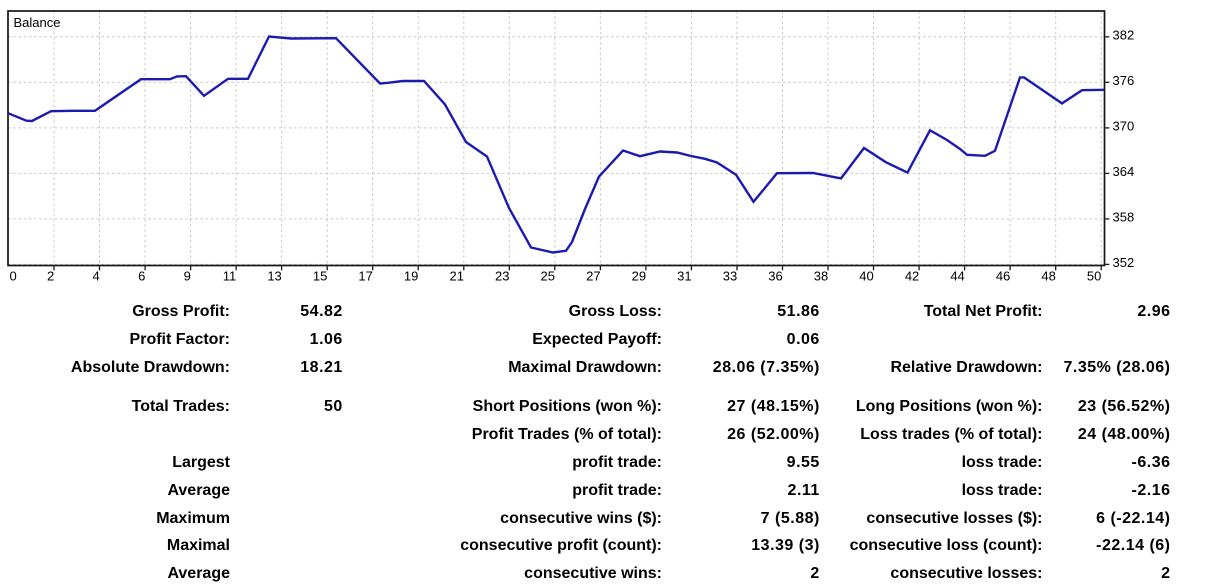  Describe the element at coordinates (274, 276) in the screenshot. I see `svg-text: 13` at that location.